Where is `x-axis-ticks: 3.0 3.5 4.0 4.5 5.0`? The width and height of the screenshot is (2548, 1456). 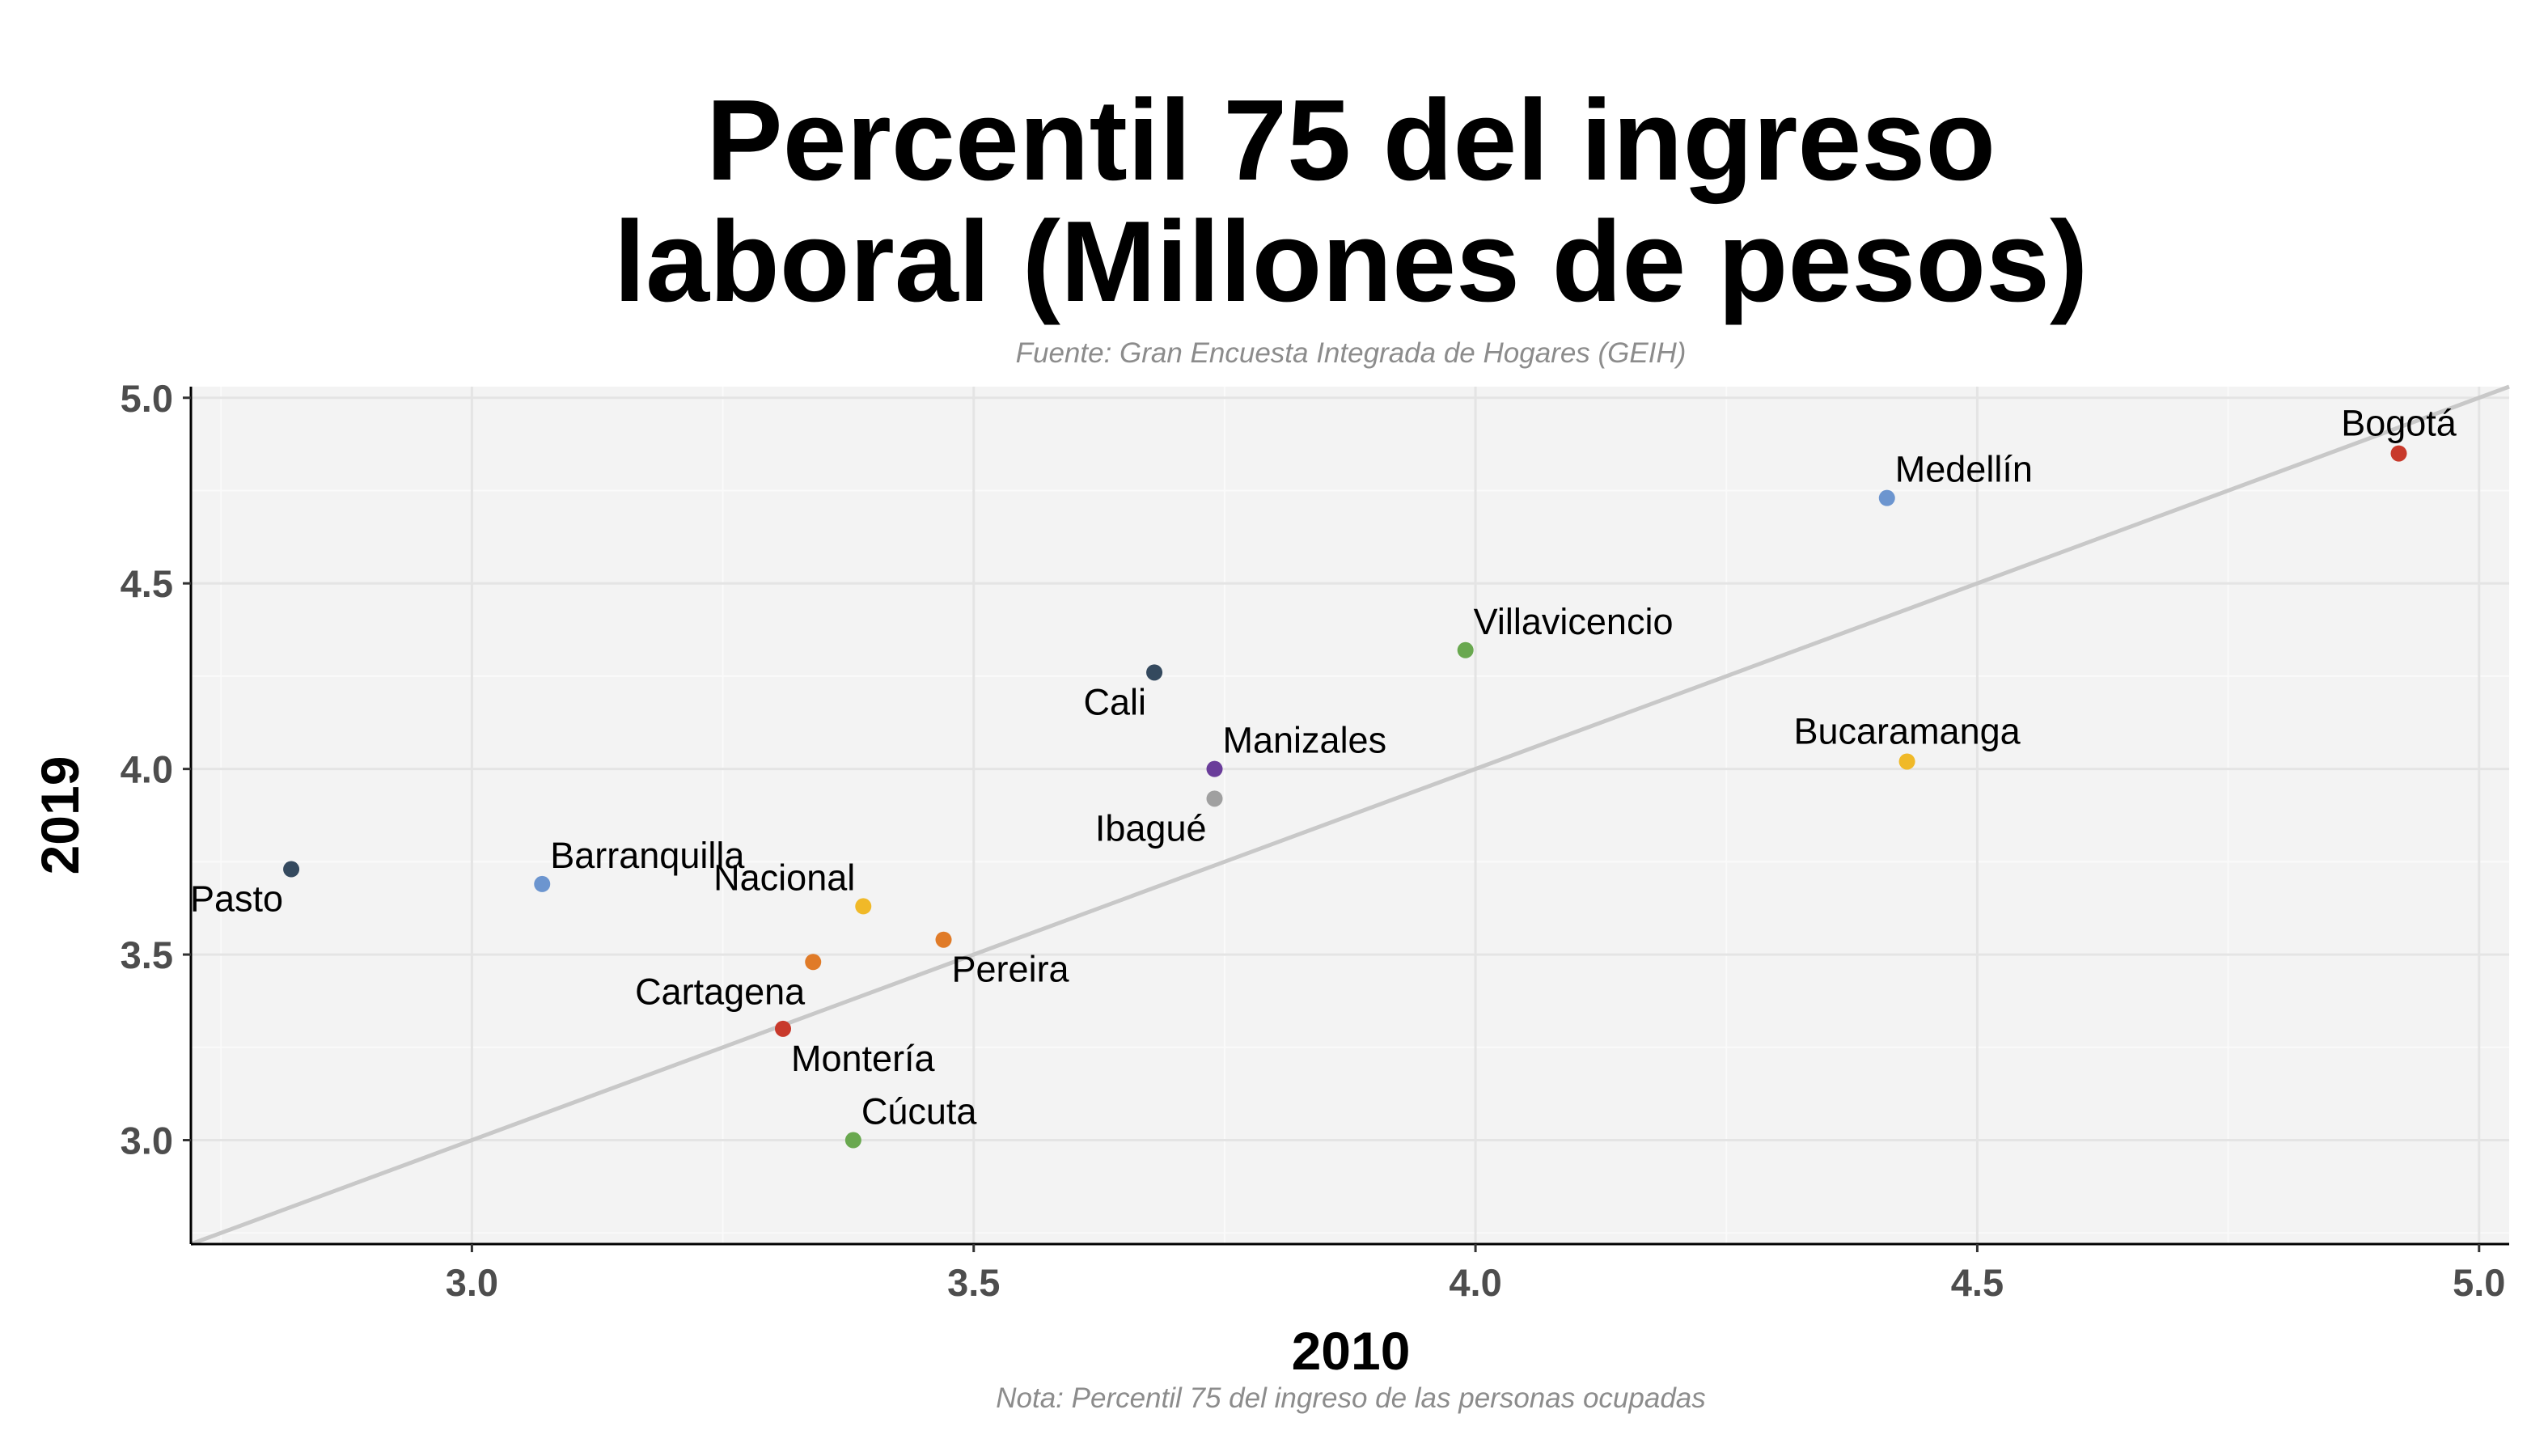
x-axis-ticks: 3.0 3.5 4.0 4.5 5.0 is located at coordinates (1475, 1274).